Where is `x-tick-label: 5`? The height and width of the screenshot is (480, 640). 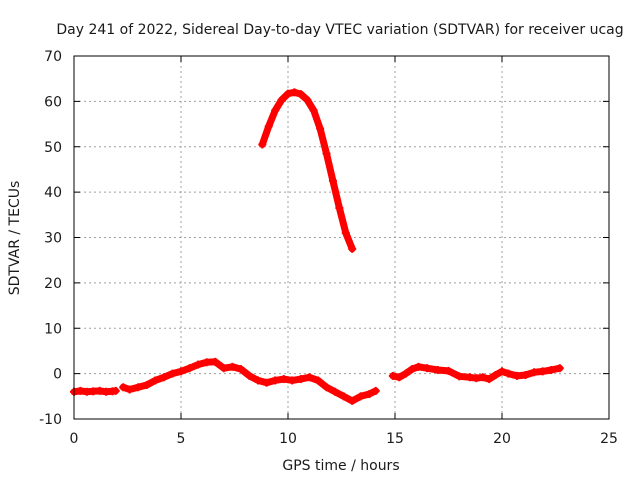 x-tick-label: 5 is located at coordinates (181, 439).